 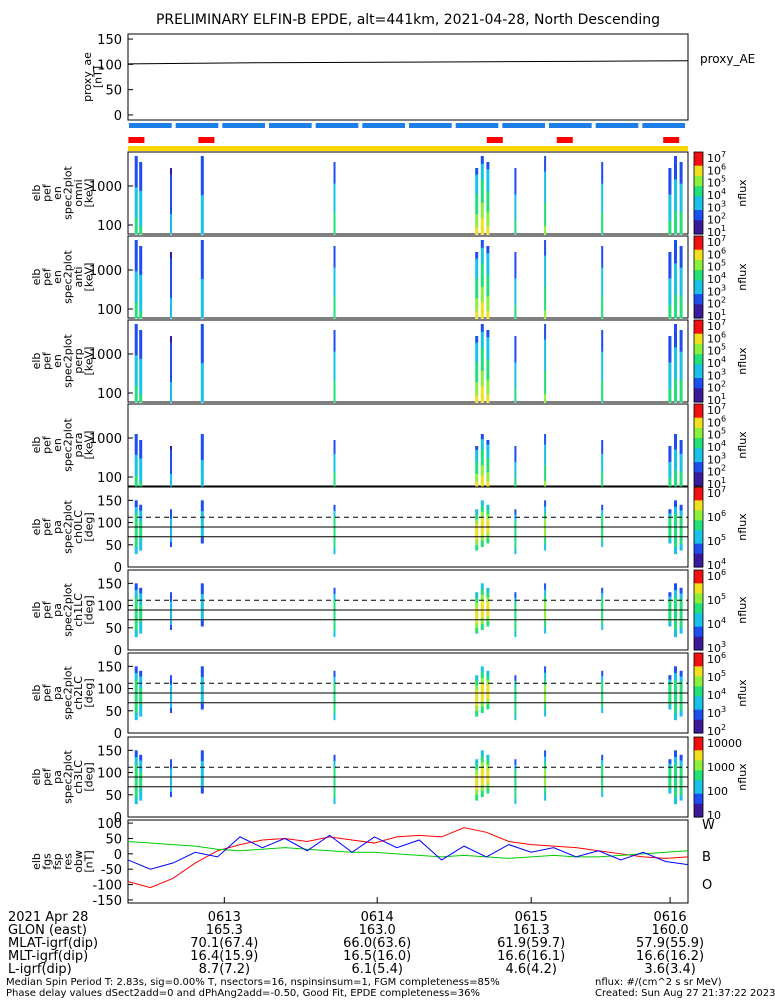 I want to click on x-info-row-label: 2021 Apr 28, so click(x=48, y=917).